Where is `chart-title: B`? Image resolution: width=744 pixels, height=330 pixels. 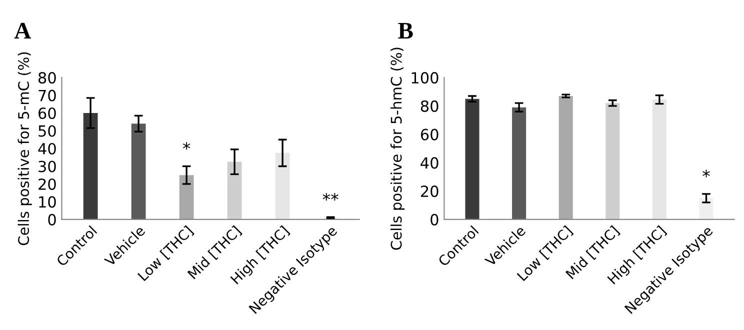 chart-title: B is located at coordinates (405, 31).